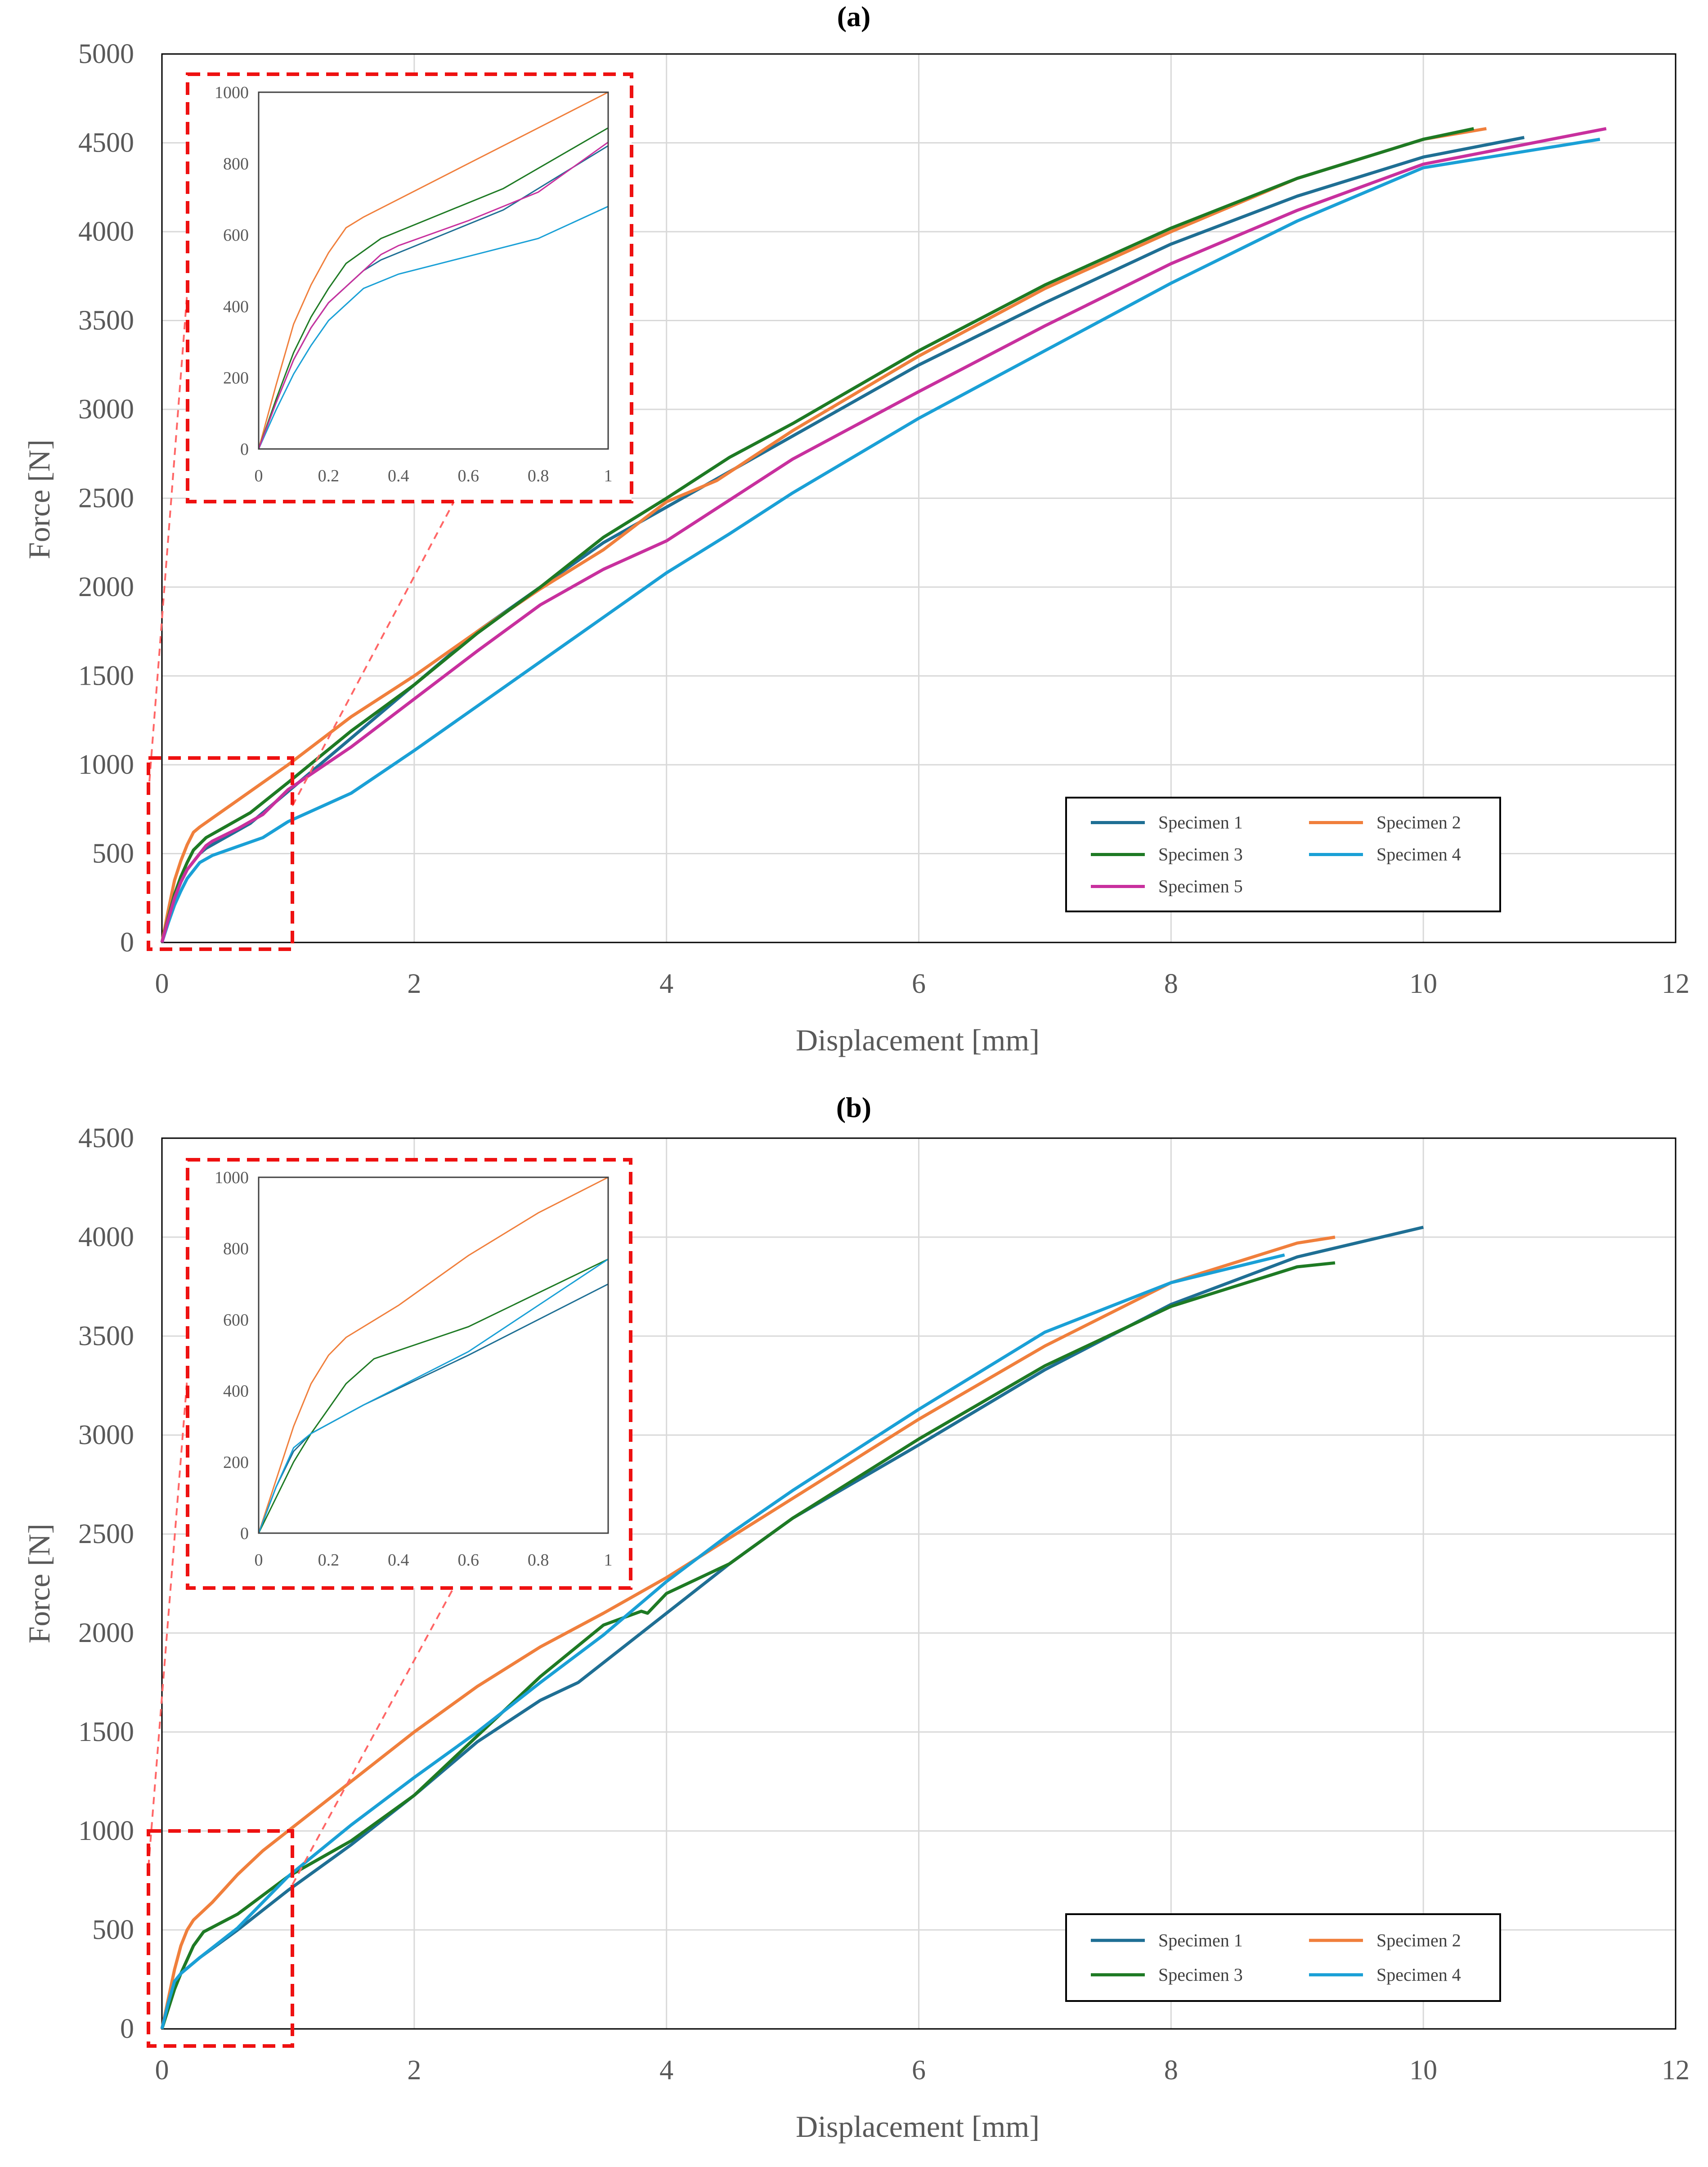 The image size is (1708, 2167). I want to click on x-tick-label: 4, so click(666, 2070).